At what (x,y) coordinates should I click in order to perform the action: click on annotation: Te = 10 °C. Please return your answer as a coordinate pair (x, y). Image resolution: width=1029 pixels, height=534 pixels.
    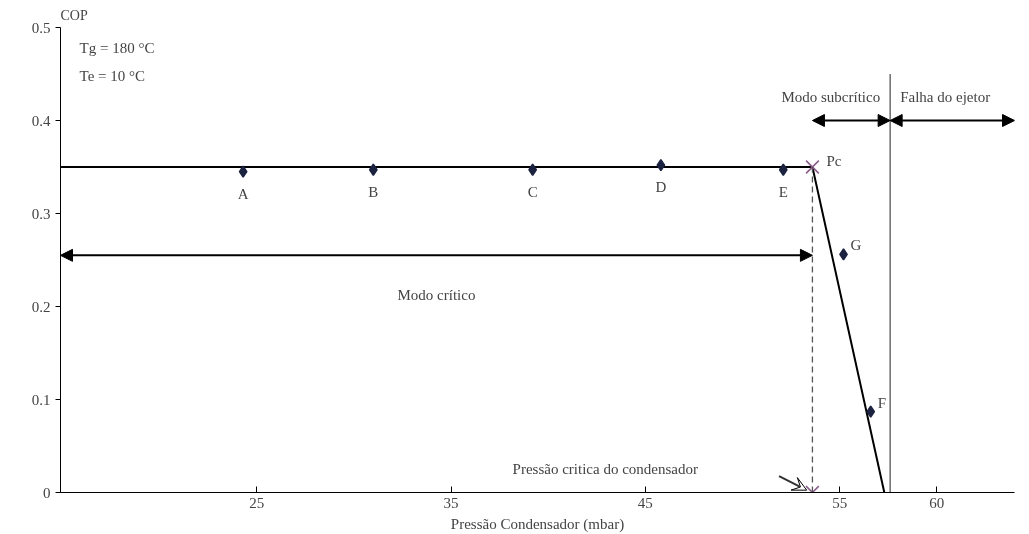
    Looking at the image, I should click on (112, 76).